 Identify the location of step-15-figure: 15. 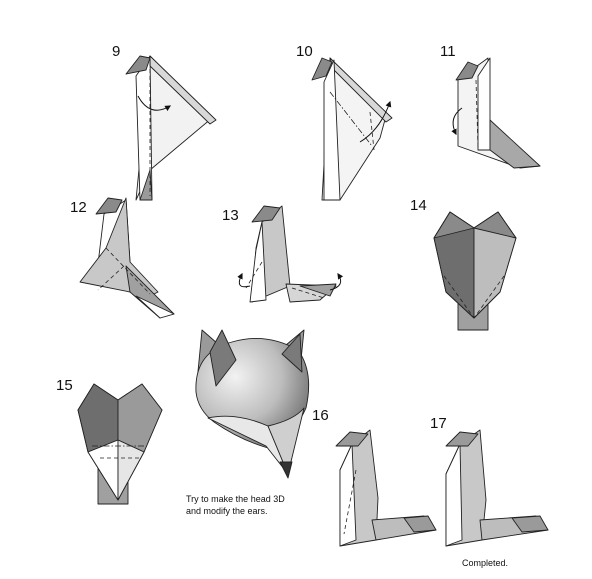
(109, 441).